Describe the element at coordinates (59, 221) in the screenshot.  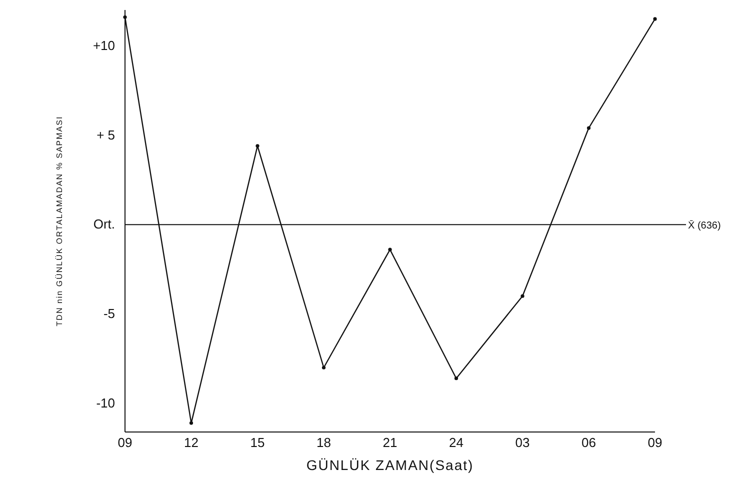
I see `y-axis-title: TDN nin GÜNLÜK ORTALAMADAN % SAPMASI` at that location.